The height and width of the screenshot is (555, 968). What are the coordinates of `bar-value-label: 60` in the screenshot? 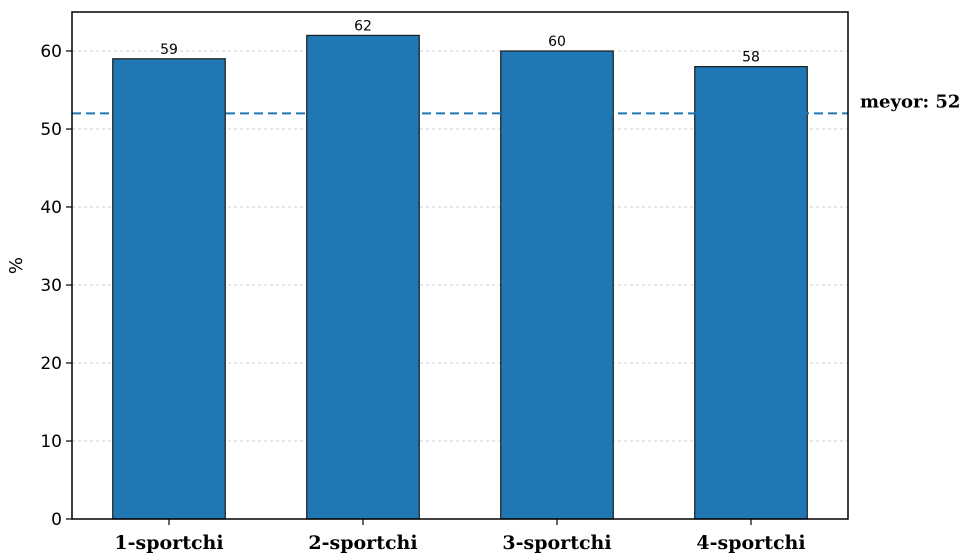 It's located at (557, 42).